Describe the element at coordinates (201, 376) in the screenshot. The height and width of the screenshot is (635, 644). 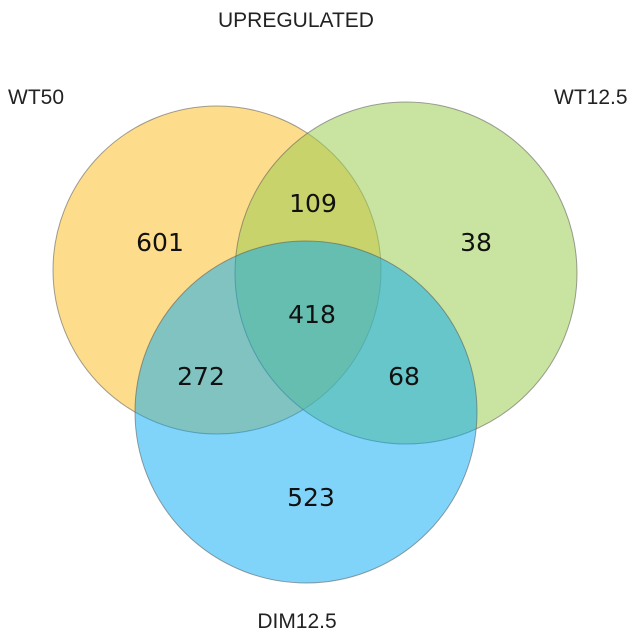
I see `count-wt50-dim125: 272` at that location.